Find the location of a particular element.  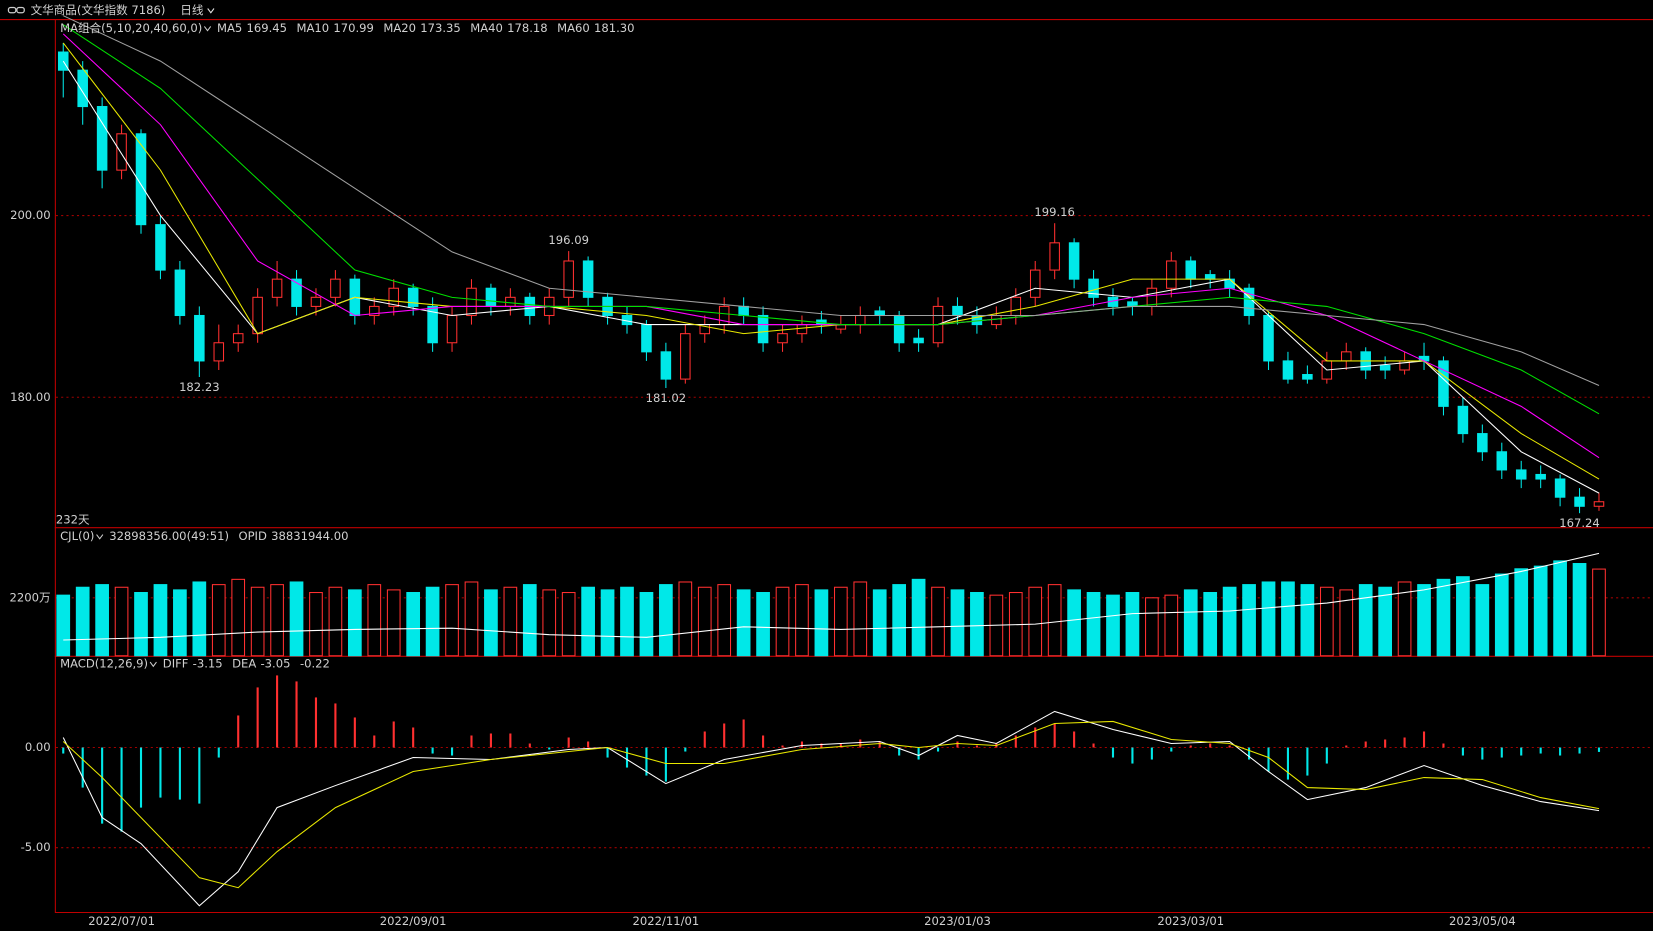

legend-title: MACD(12,26,9) is located at coordinates (104, 664).